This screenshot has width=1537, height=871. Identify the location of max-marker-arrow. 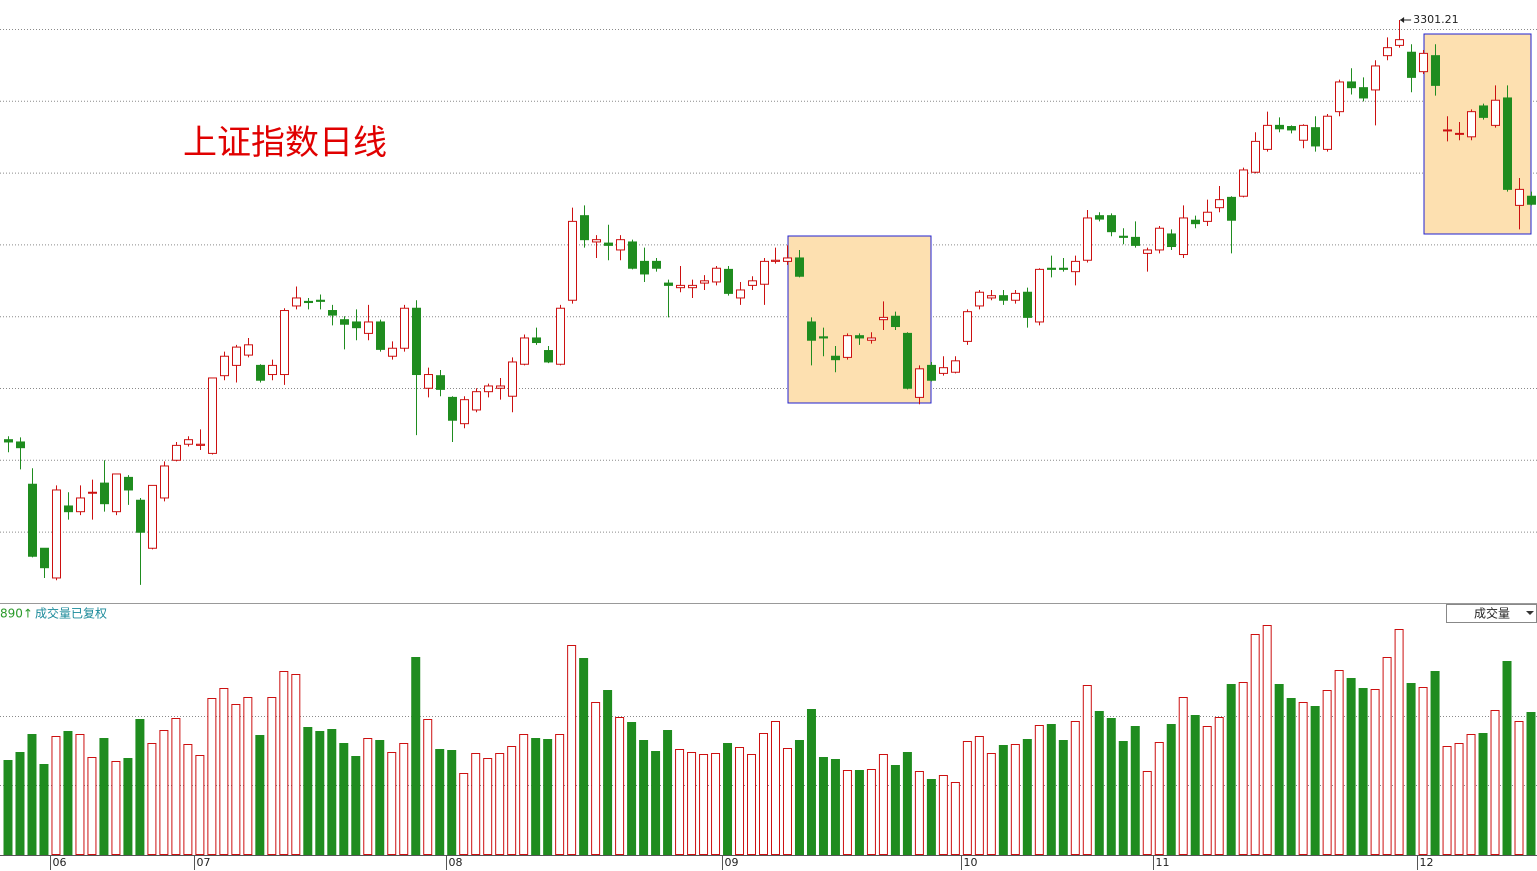
(1402, 19).